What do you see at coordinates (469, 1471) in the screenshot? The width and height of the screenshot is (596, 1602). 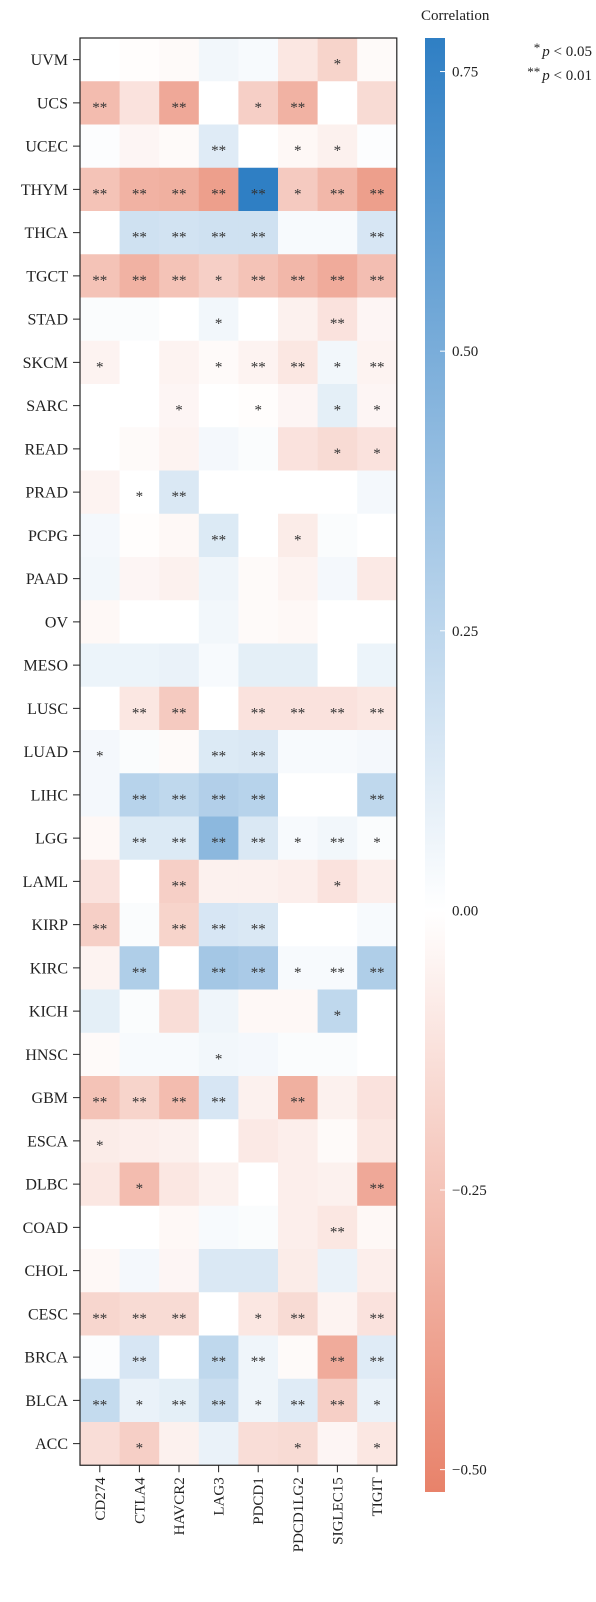 I see `colorbar-tick-label: −0.50` at bounding box center [469, 1471].